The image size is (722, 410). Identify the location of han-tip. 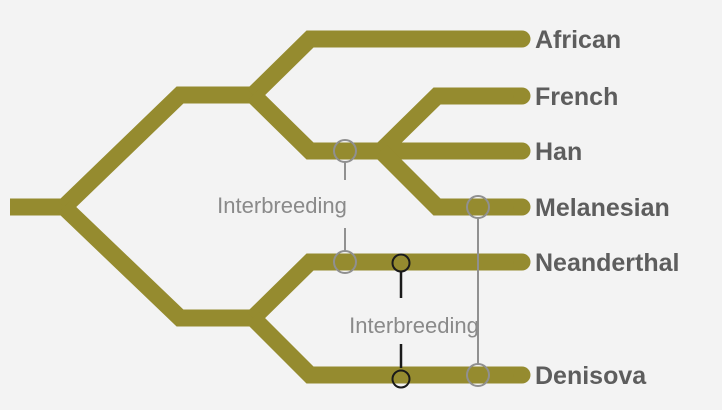
(522, 151).